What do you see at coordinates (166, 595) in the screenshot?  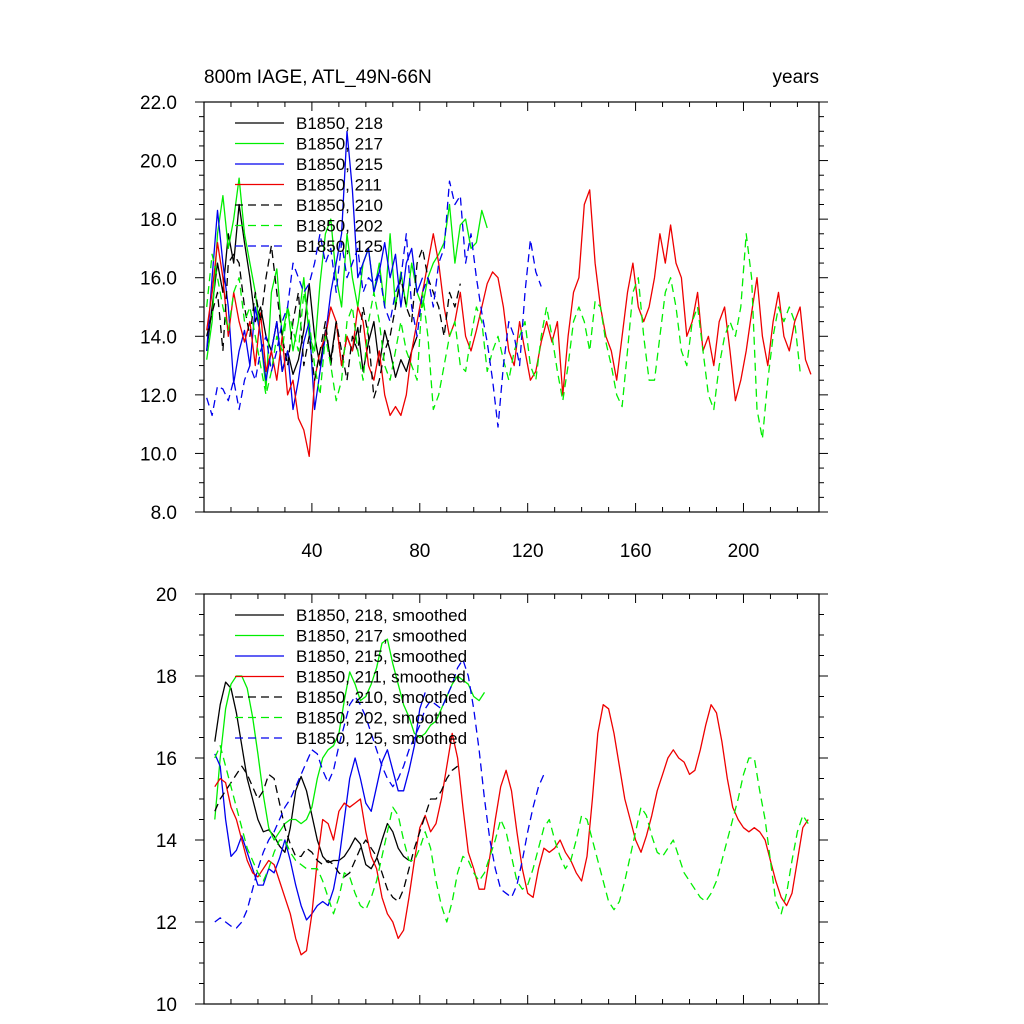 I see `y-tick-label: 20` at bounding box center [166, 595].